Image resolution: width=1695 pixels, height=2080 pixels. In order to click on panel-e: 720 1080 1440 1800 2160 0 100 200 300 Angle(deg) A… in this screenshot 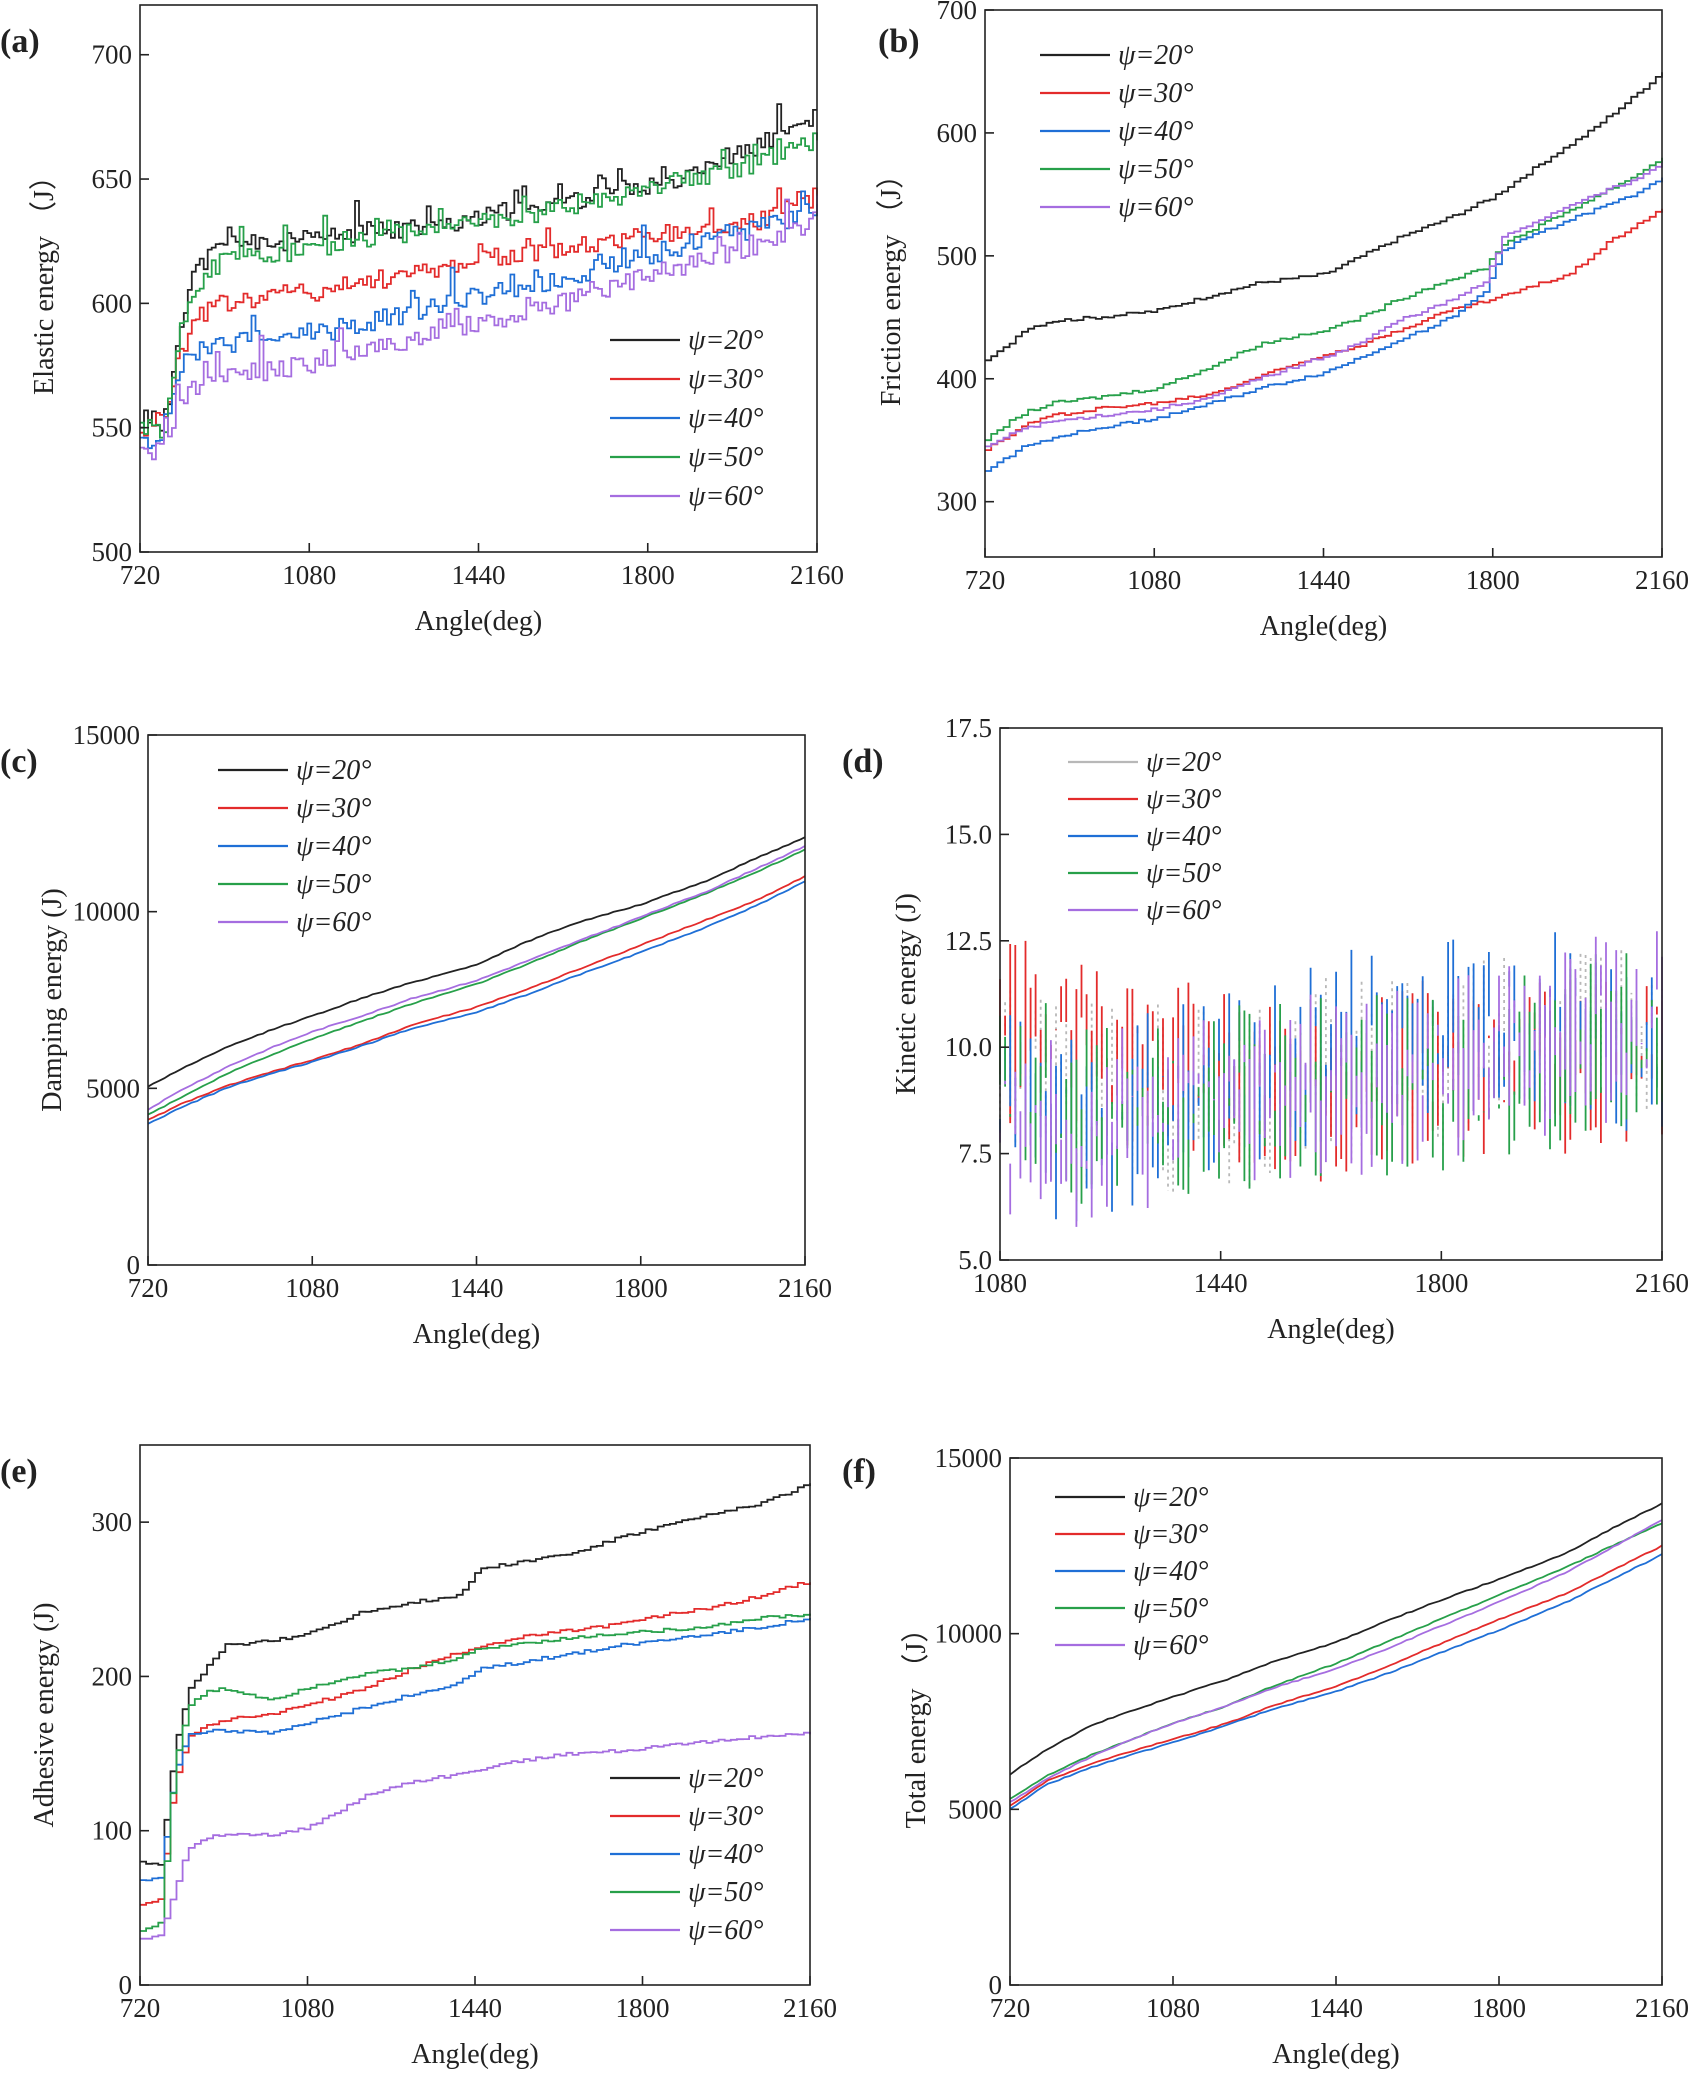, I will do `click(418, 1757)`.